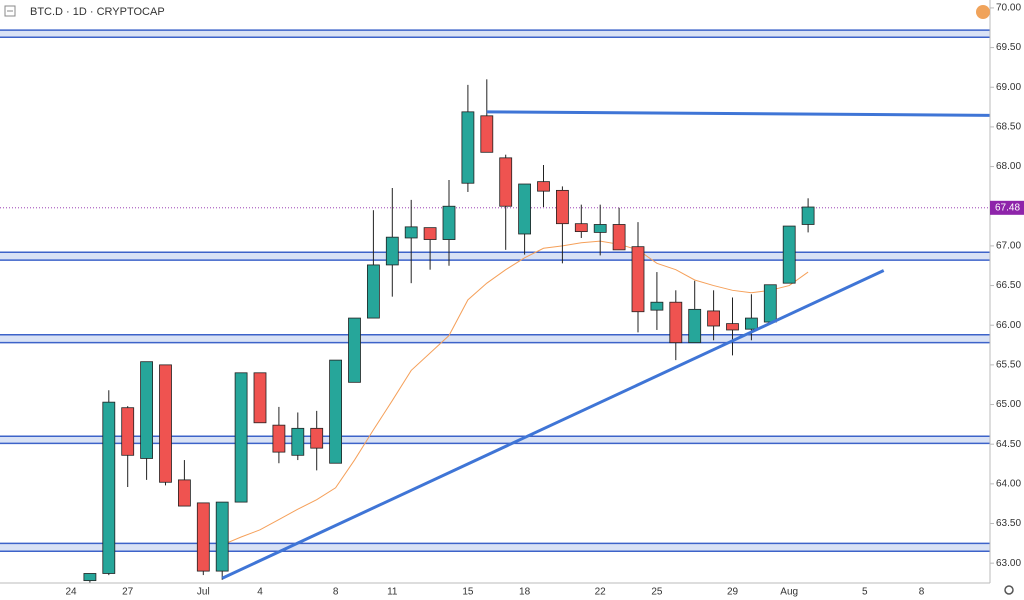 The image size is (1024, 600). What do you see at coordinates (128, 592) in the screenshot?
I see `x-tick-label: 27` at bounding box center [128, 592].